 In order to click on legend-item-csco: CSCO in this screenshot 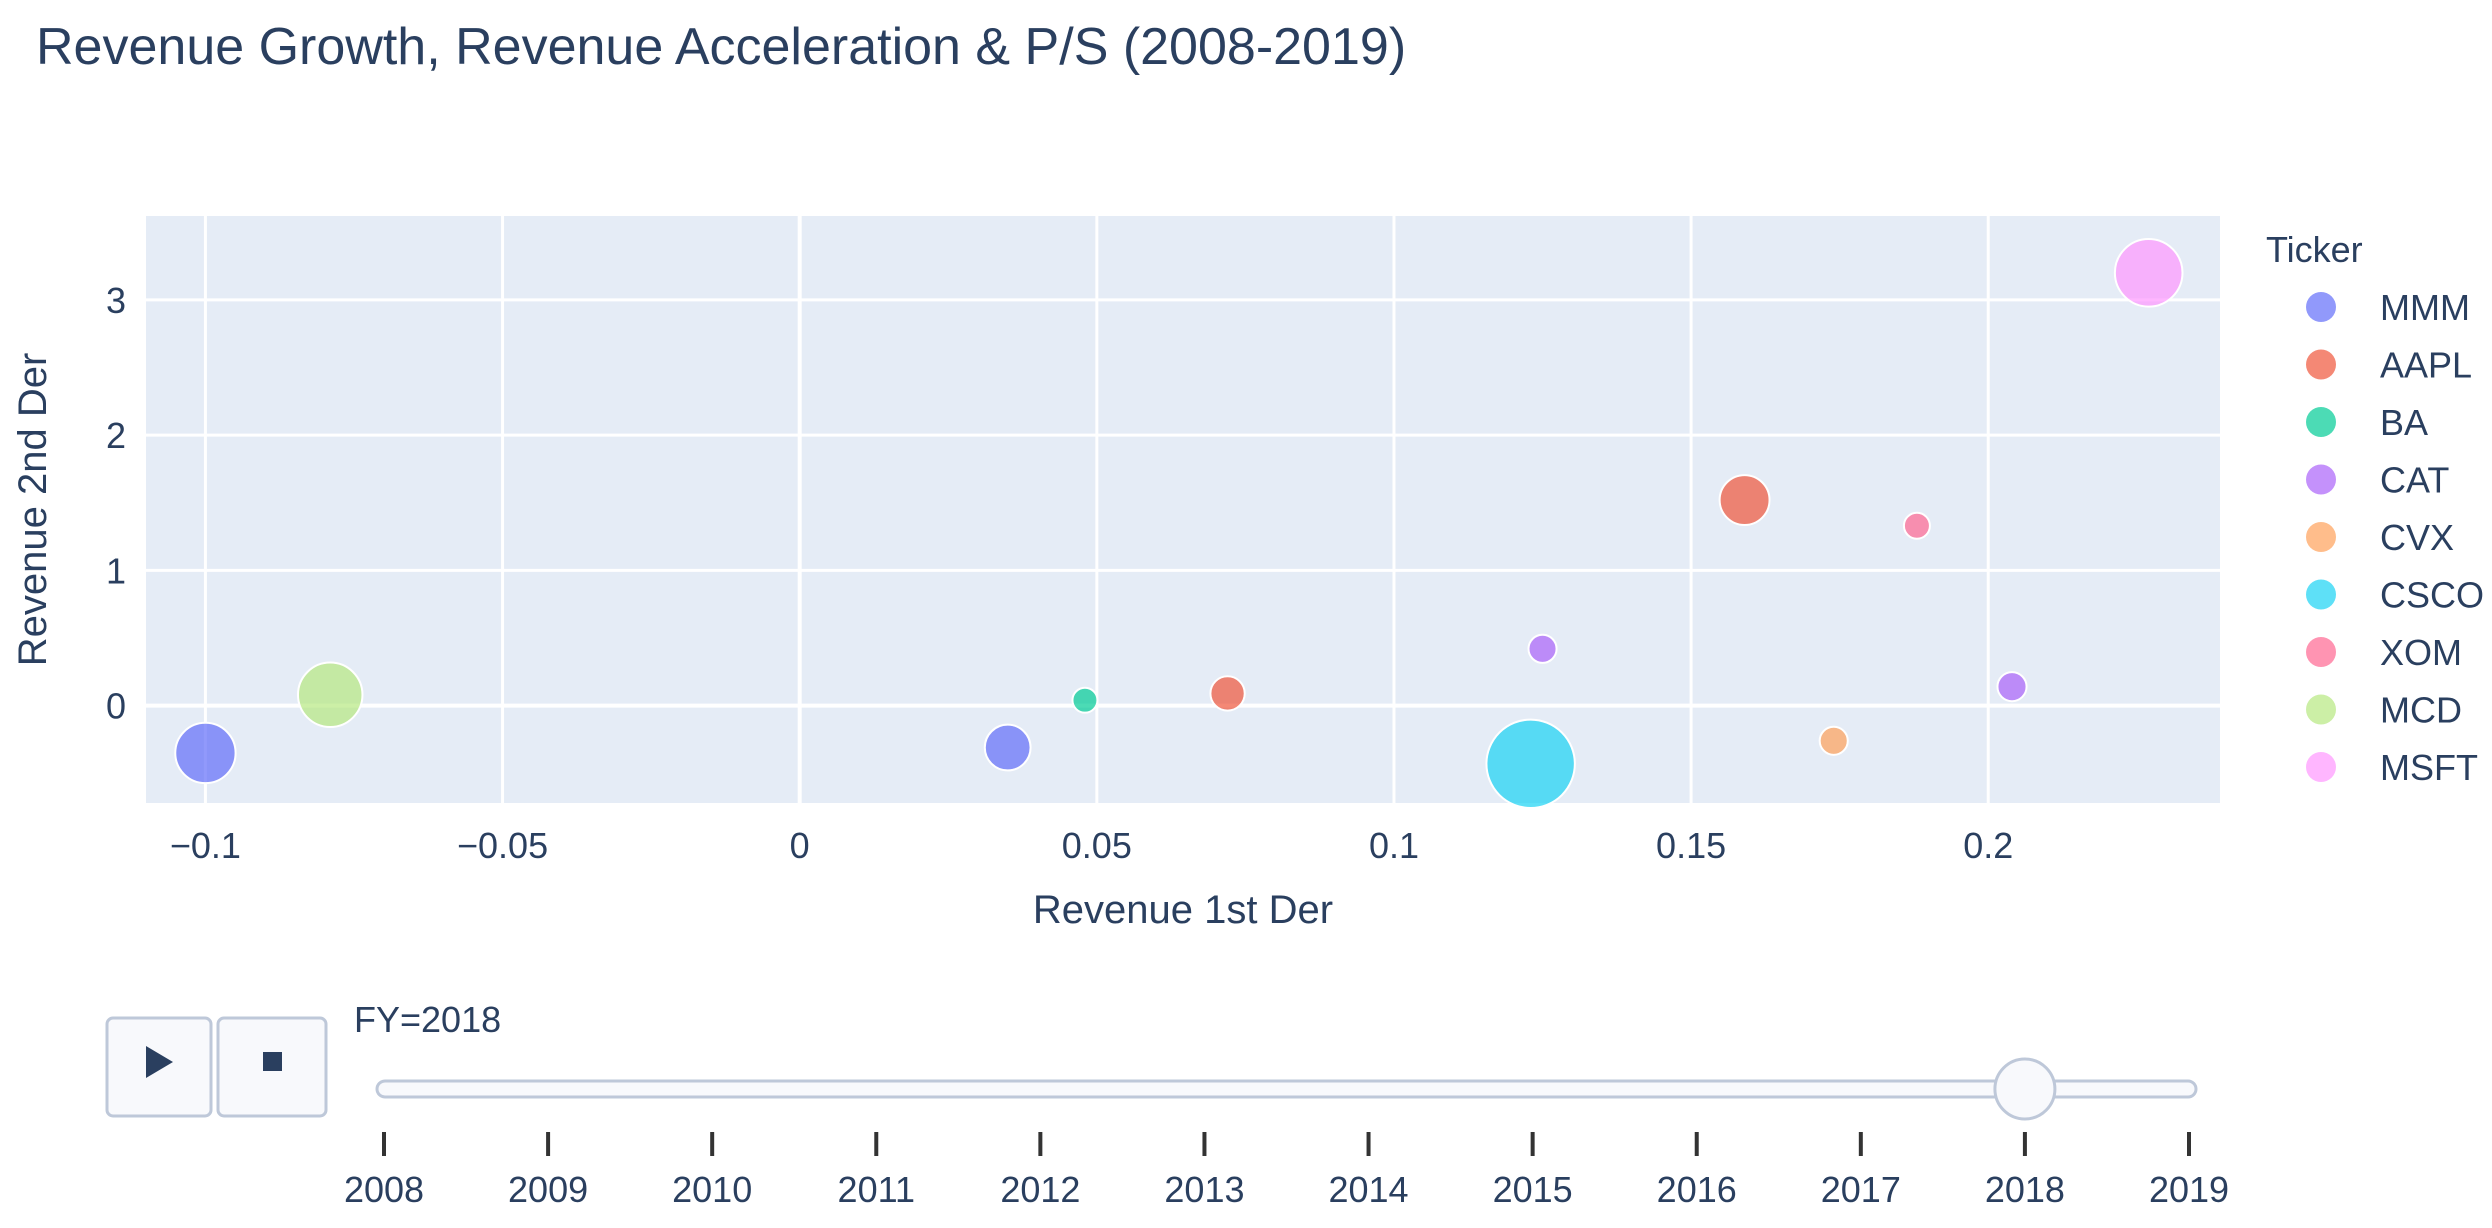, I will do `click(2395, 595)`.